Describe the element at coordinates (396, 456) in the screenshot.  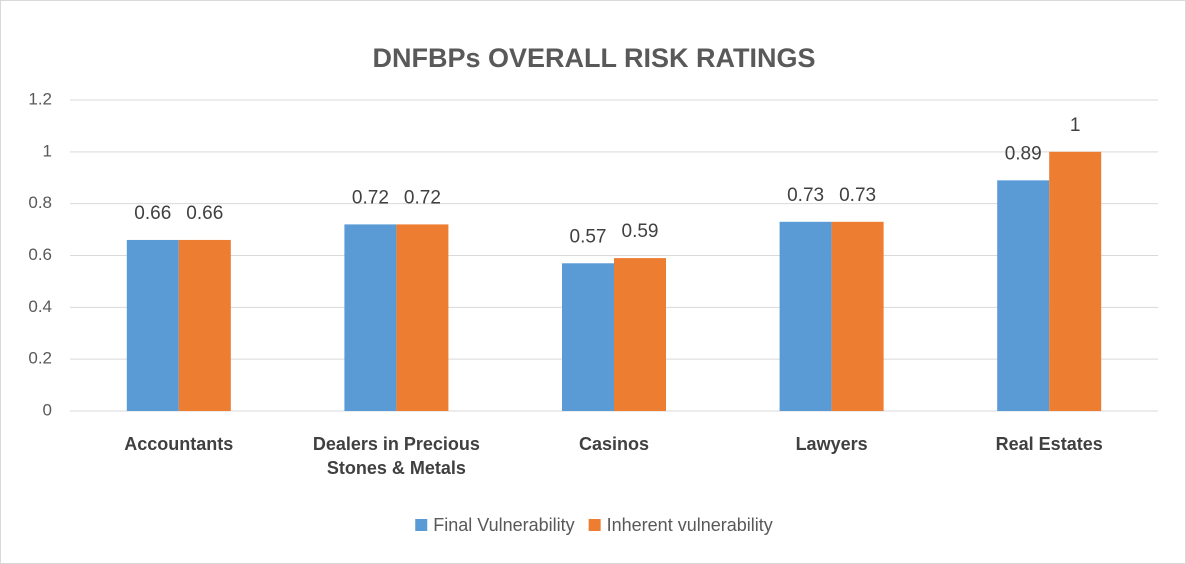
I see `x-tick-label: Dealers in Precious Stones & Metals` at that location.